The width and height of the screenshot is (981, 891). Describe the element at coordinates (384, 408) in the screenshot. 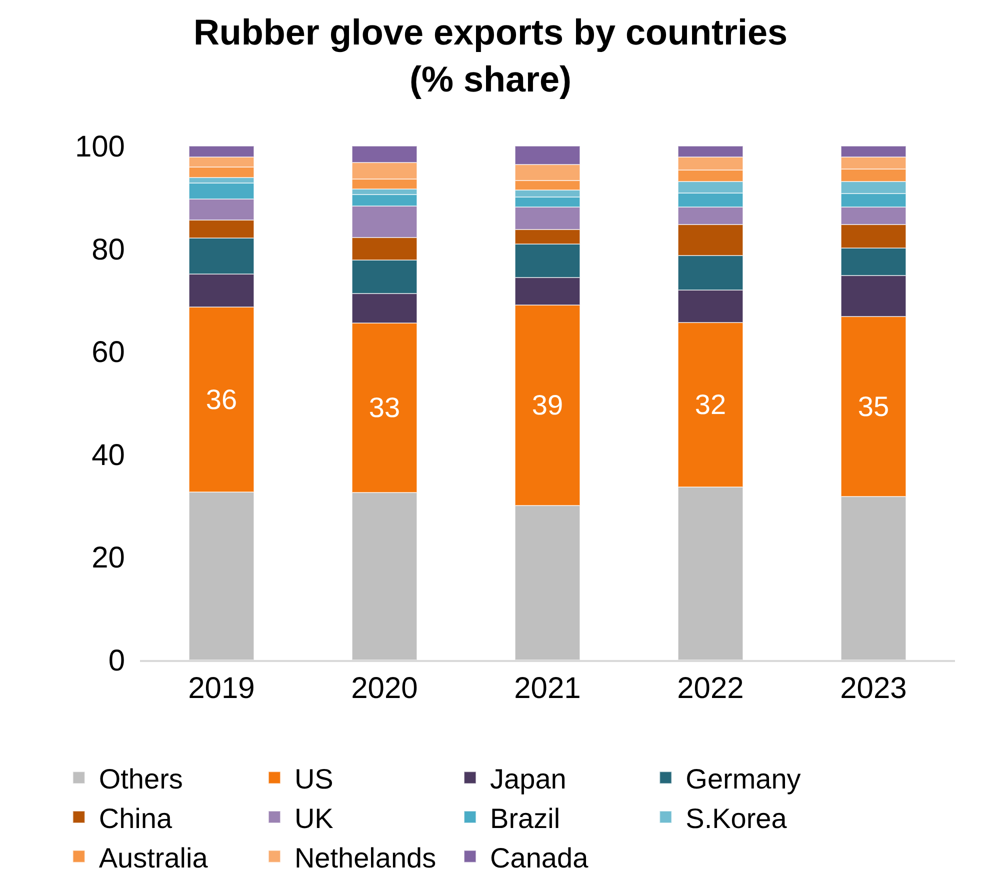

I see `data-label: 33` at that location.